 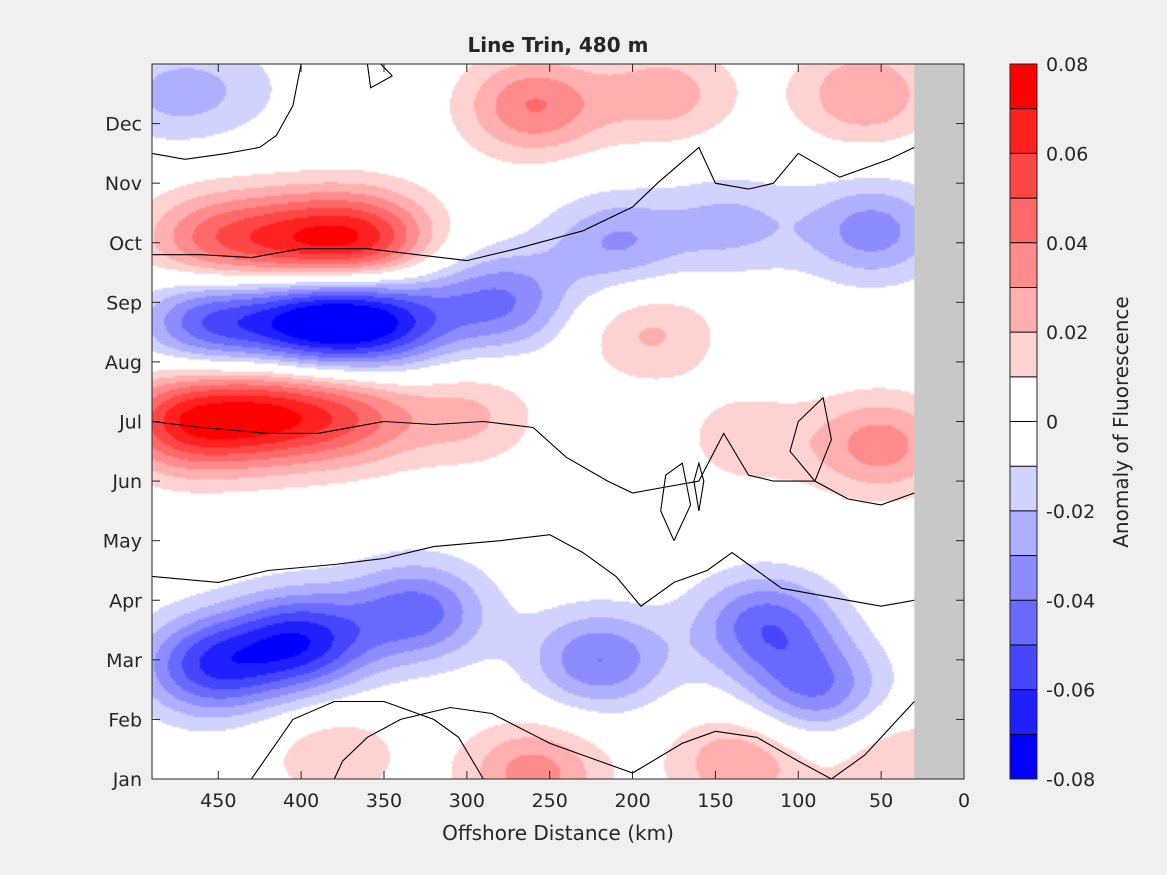 What do you see at coordinates (122, 542) in the screenshot?
I see `y-tick-label: May` at bounding box center [122, 542].